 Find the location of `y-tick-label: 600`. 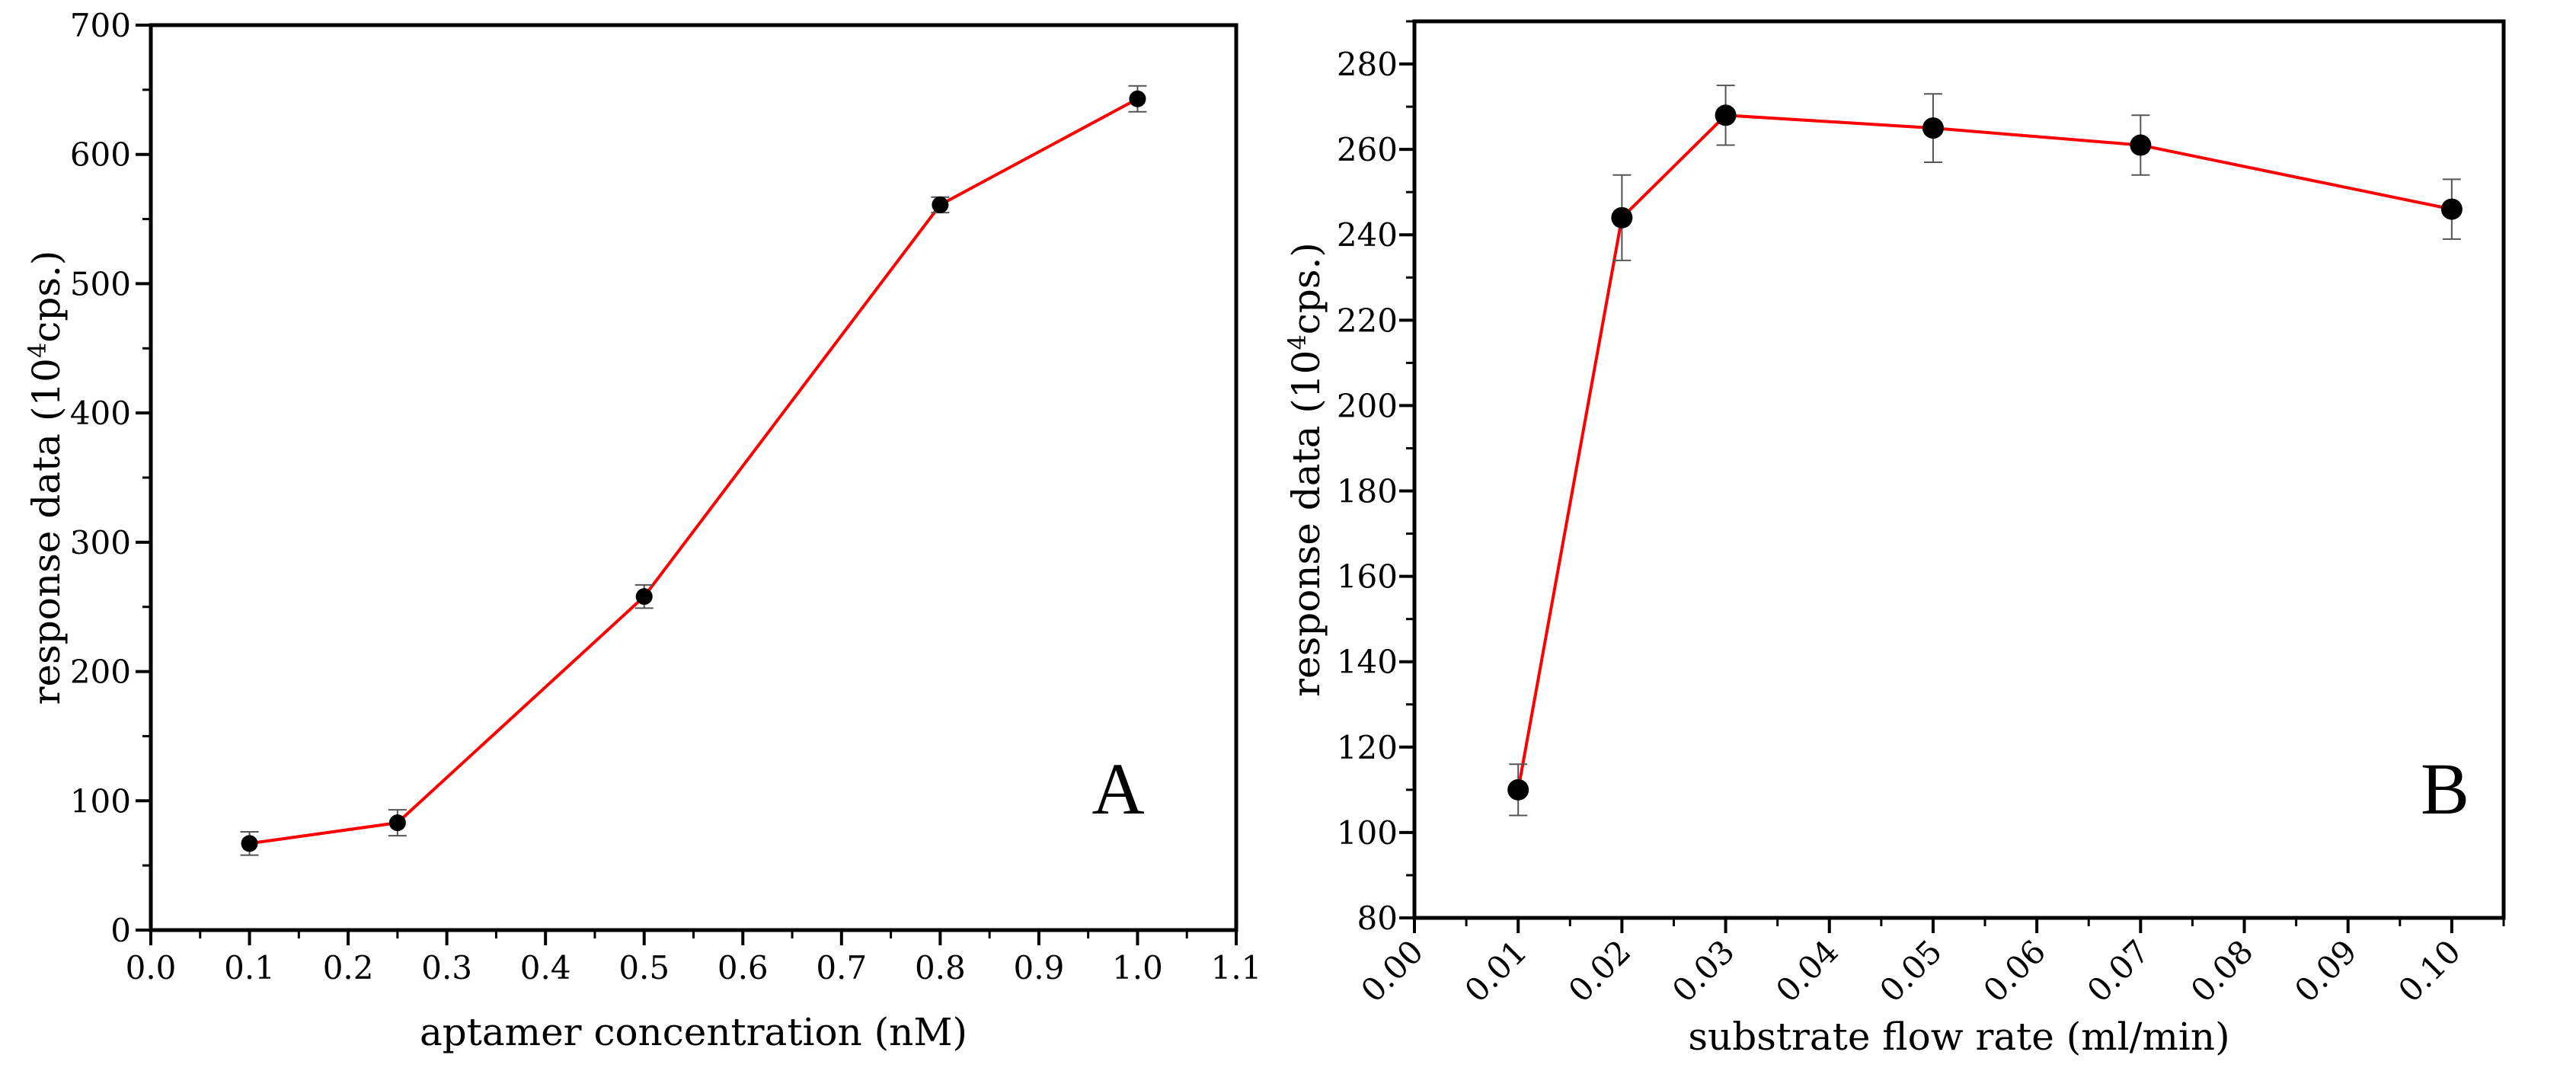

y-tick-label: 600 is located at coordinates (100, 155).